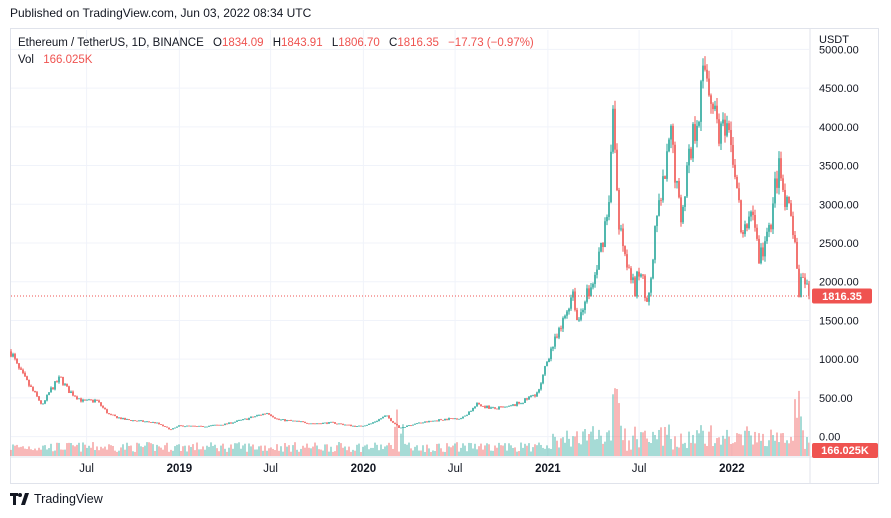 Image resolution: width=891 pixels, height=518 pixels. Describe the element at coordinates (732, 469) in the screenshot. I see `x-tick-label: 2022` at that location.